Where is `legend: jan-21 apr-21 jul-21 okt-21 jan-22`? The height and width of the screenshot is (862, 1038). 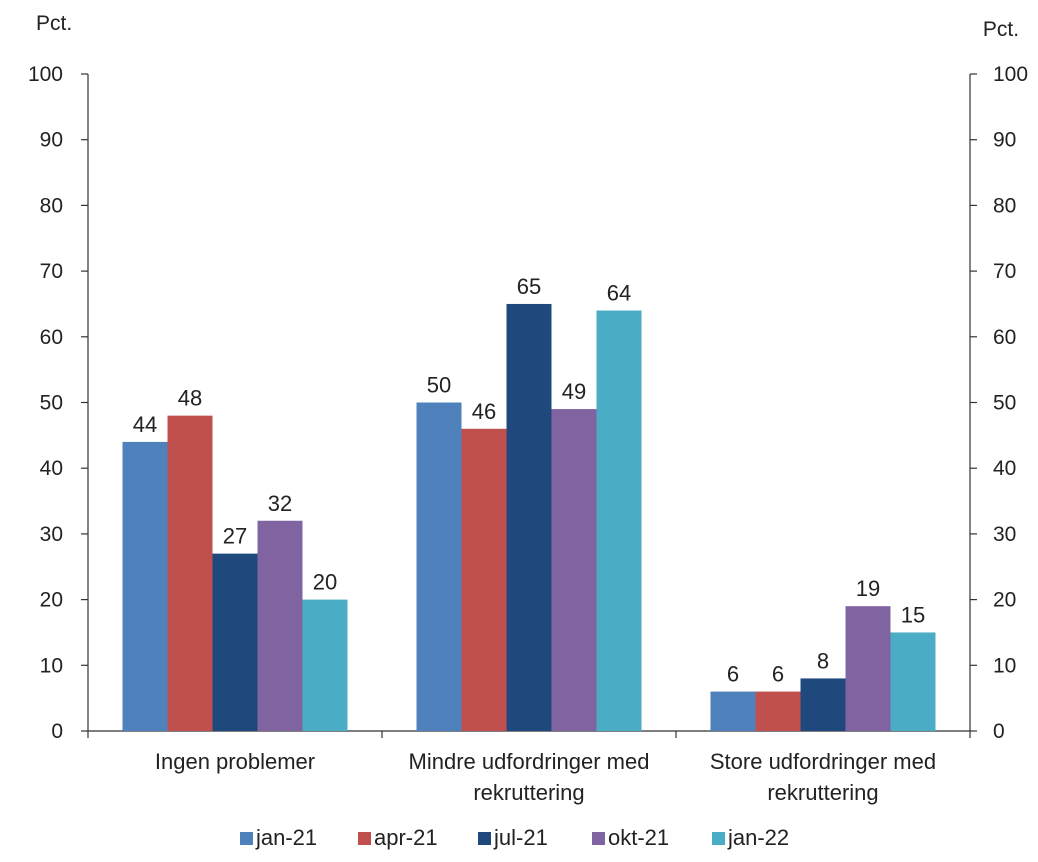
legend: jan-21 apr-21 jul-21 okt-21 jan-22 is located at coordinates (514, 837).